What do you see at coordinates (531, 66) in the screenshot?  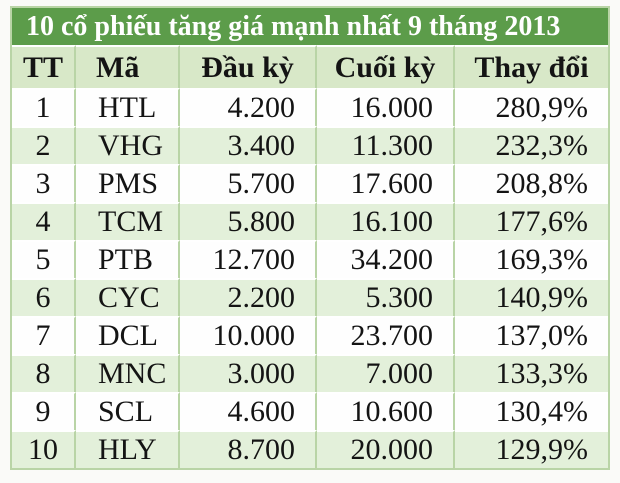 I see `column-header-thay-doi: Thay đổi` at bounding box center [531, 66].